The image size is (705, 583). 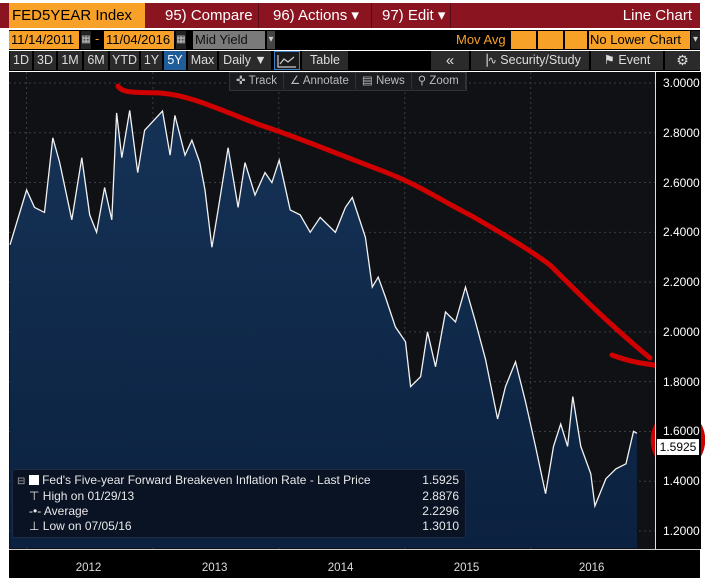 I want to click on lower-chart-select: No Lower Chart, so click(x=639, y=40).